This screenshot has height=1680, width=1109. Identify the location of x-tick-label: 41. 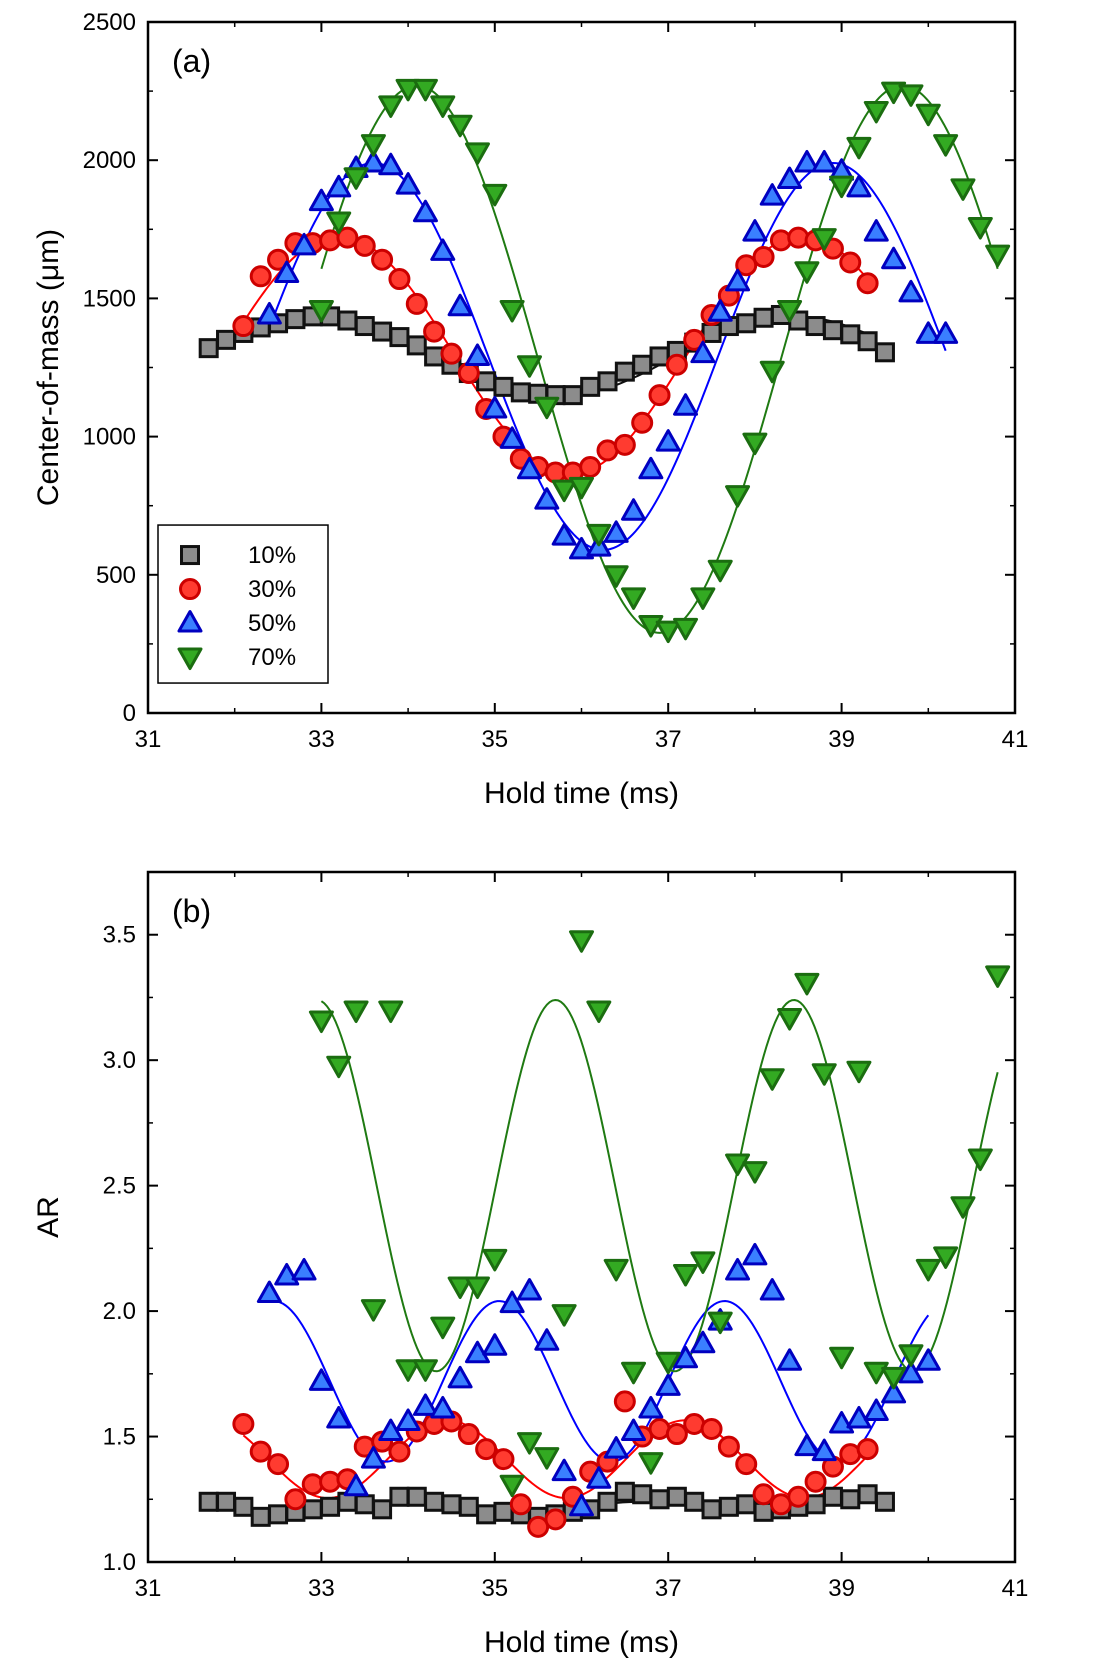
(1015, 1588).